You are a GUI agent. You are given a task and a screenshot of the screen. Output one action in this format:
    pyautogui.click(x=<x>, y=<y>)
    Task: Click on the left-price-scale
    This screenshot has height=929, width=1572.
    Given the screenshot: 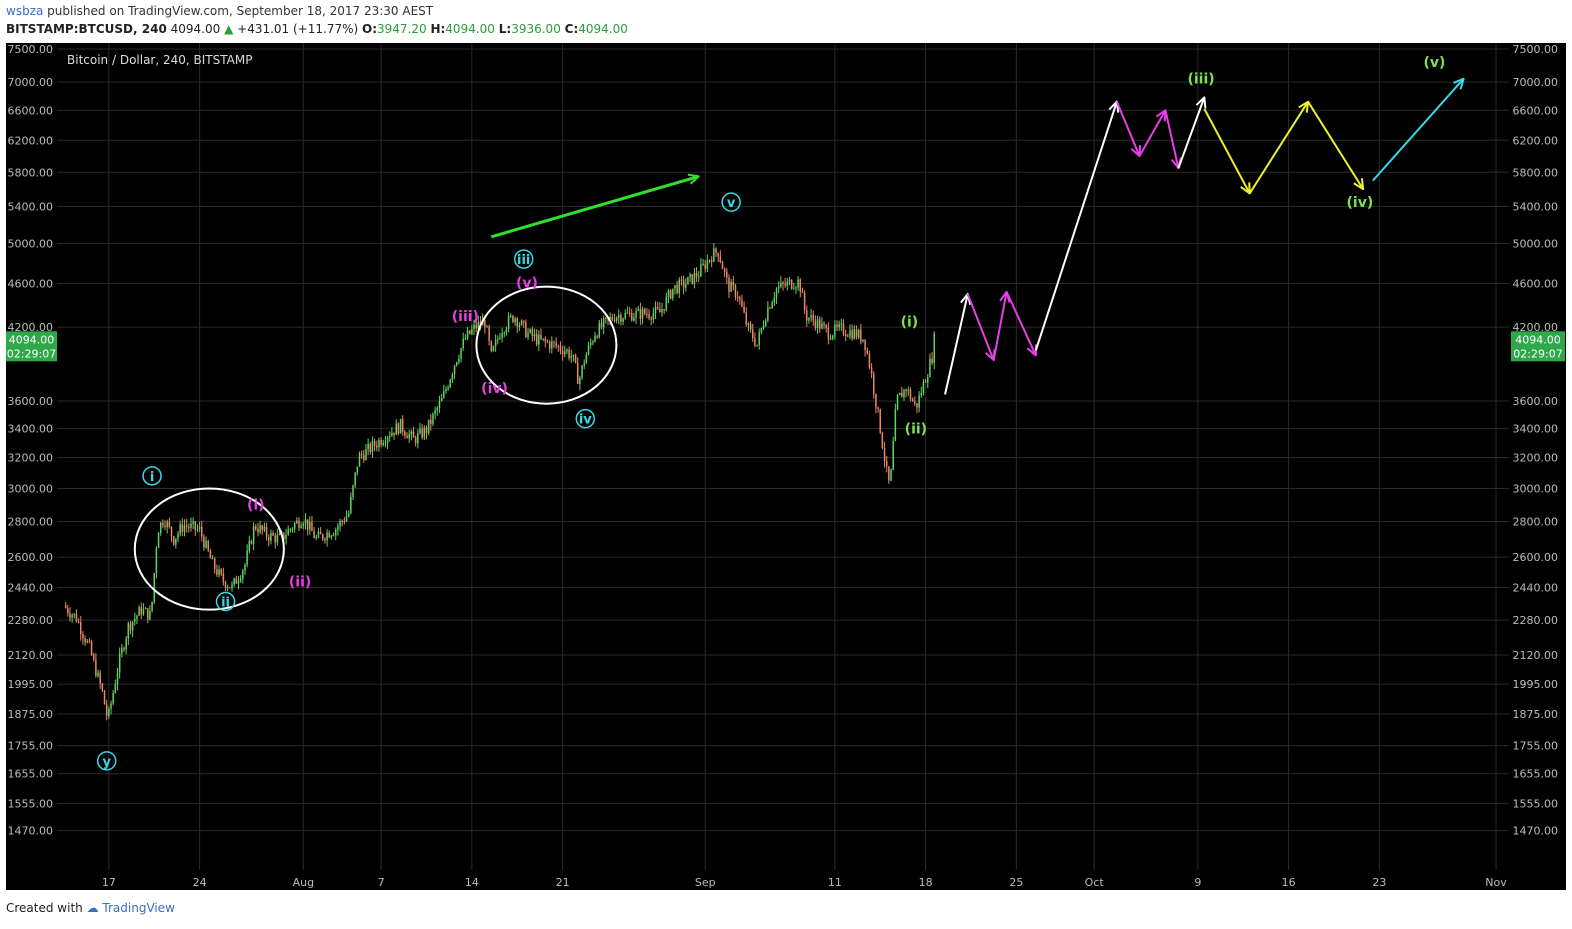 What is the action you would take?
    pyautogui.click(x=31, y=456)
    